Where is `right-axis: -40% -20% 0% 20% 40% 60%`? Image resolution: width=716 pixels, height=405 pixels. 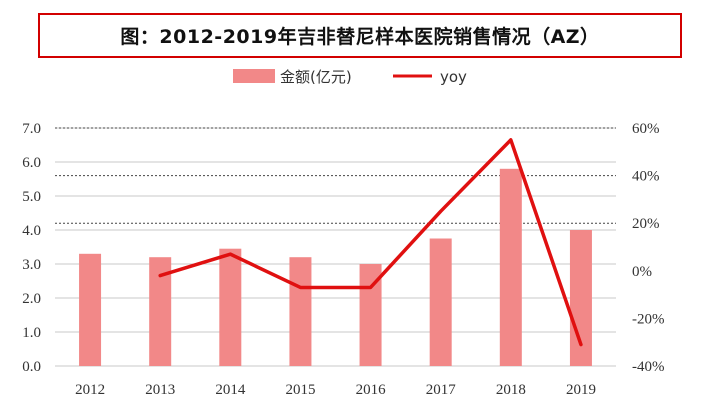 right-axis: -40% -20% 0% 20% 40% 60% is located at coordinates (648, 248).